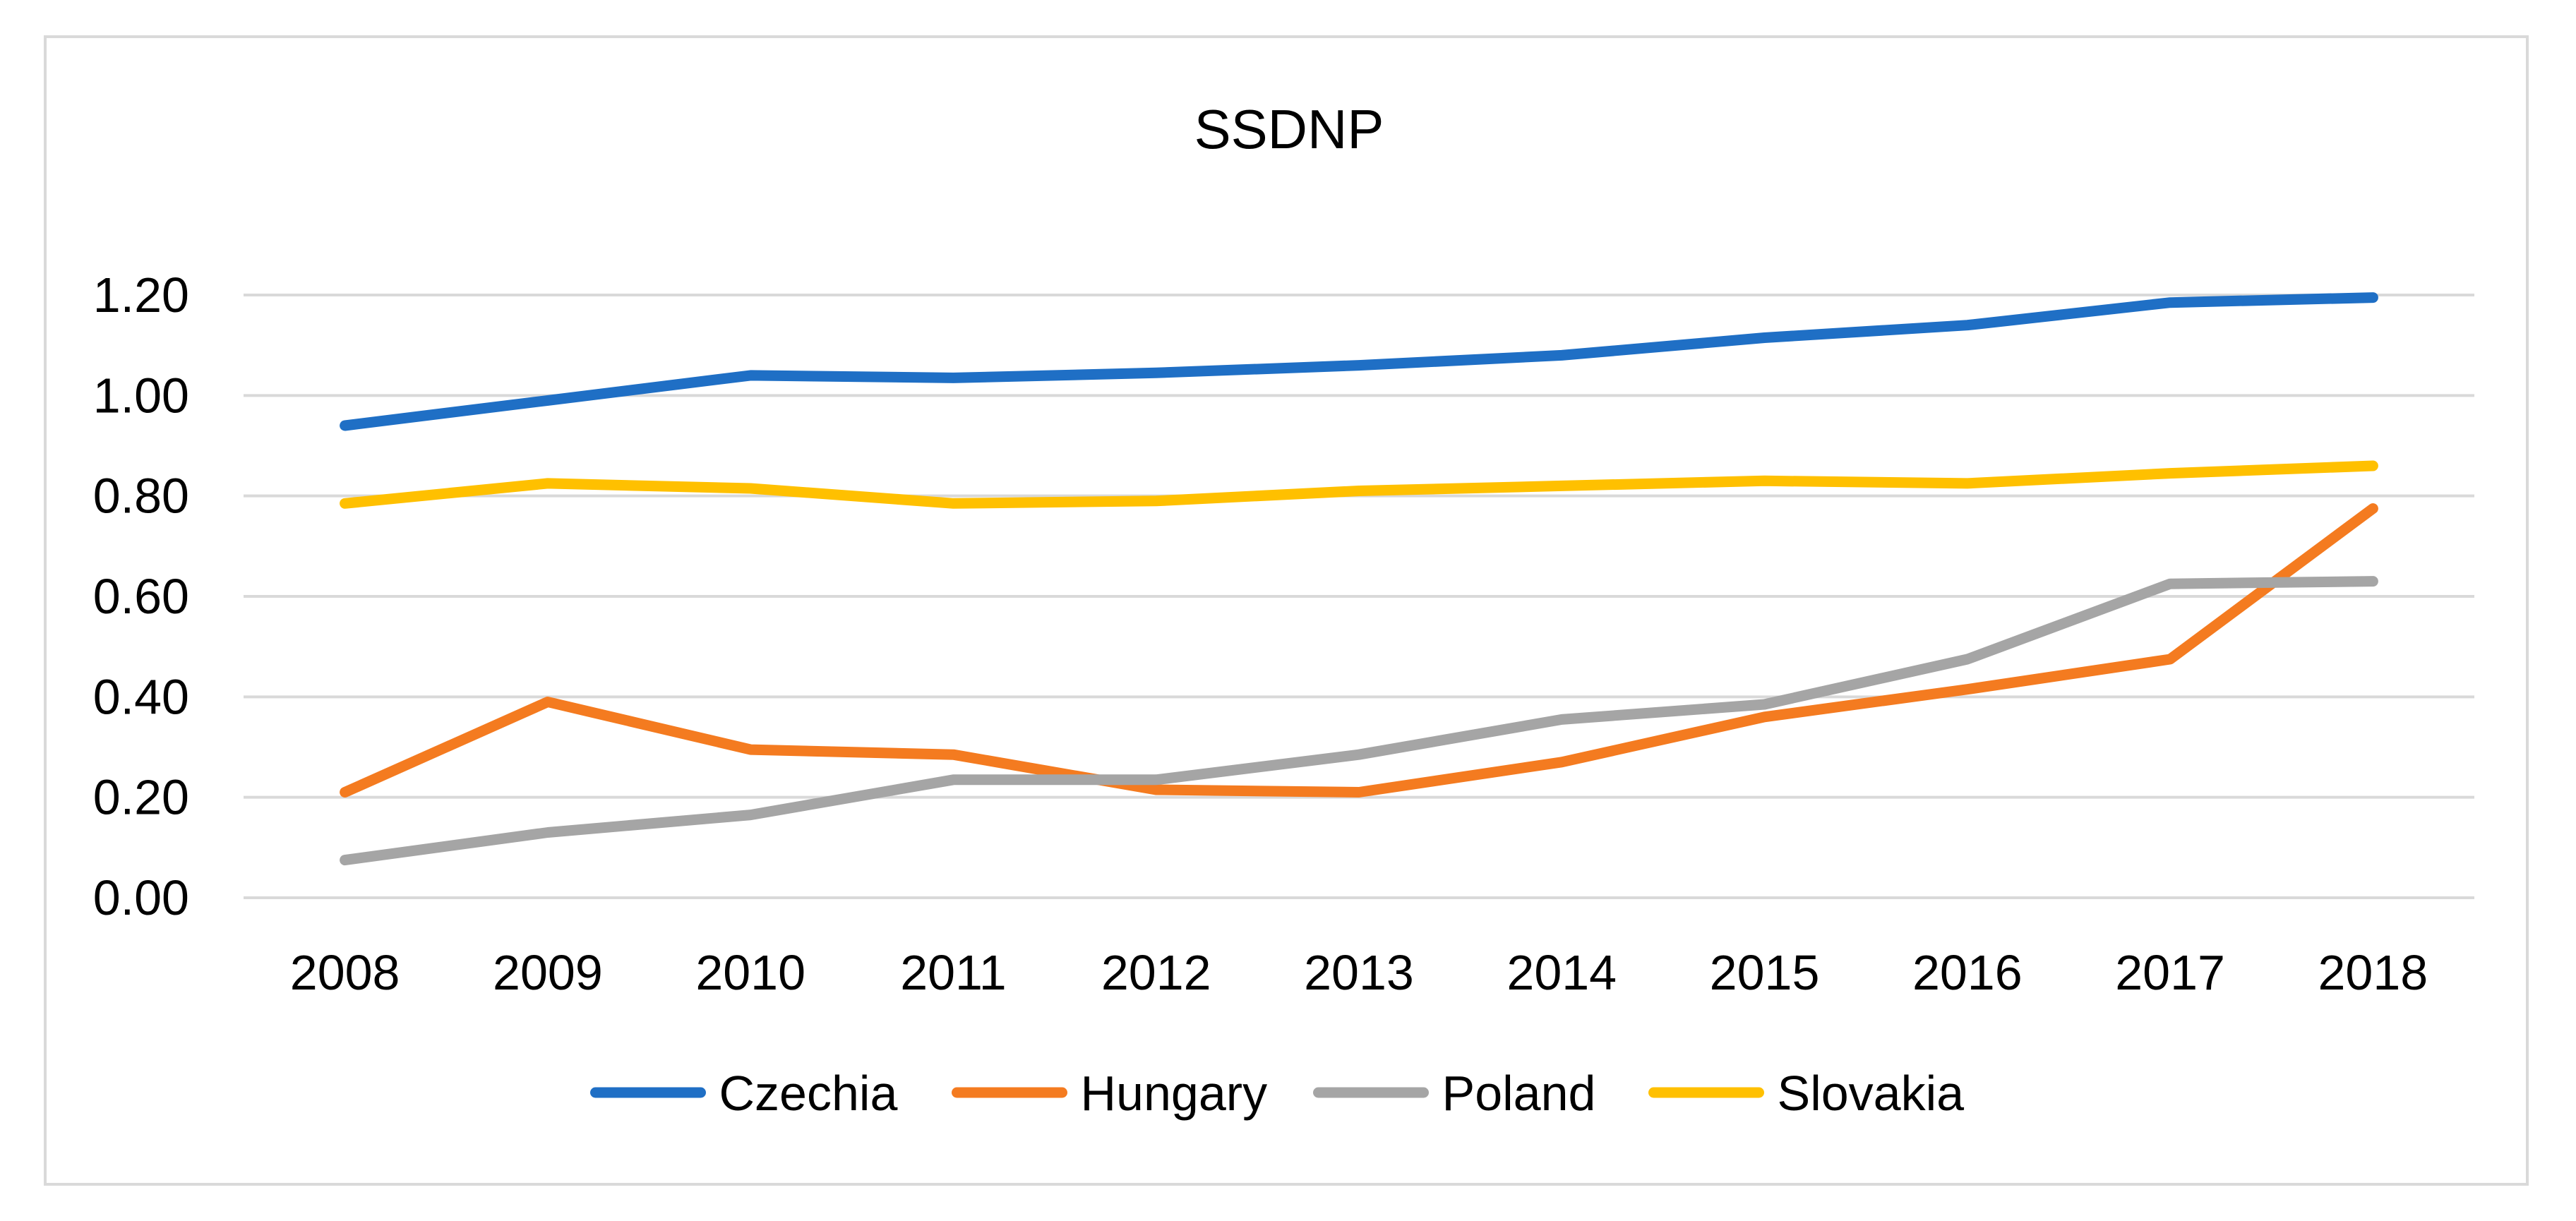 The image size is (2576, 1221). Describe the element at coordinates (1519, 1093) in the screenshot. I see `legend-label: Poland` at that location.